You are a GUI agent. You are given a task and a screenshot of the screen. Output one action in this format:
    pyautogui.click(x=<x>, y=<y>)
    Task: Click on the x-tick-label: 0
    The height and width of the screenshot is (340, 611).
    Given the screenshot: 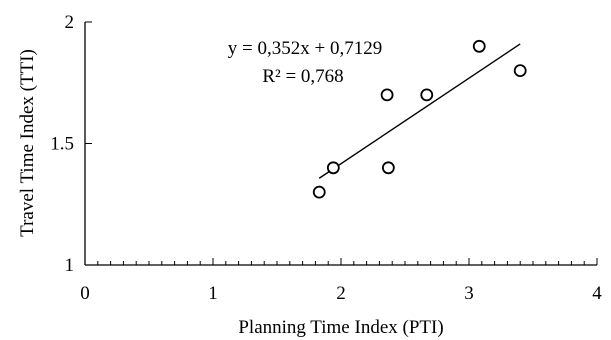 What is the action you would take?
    pyautogui.click(x=85, y=293)
    